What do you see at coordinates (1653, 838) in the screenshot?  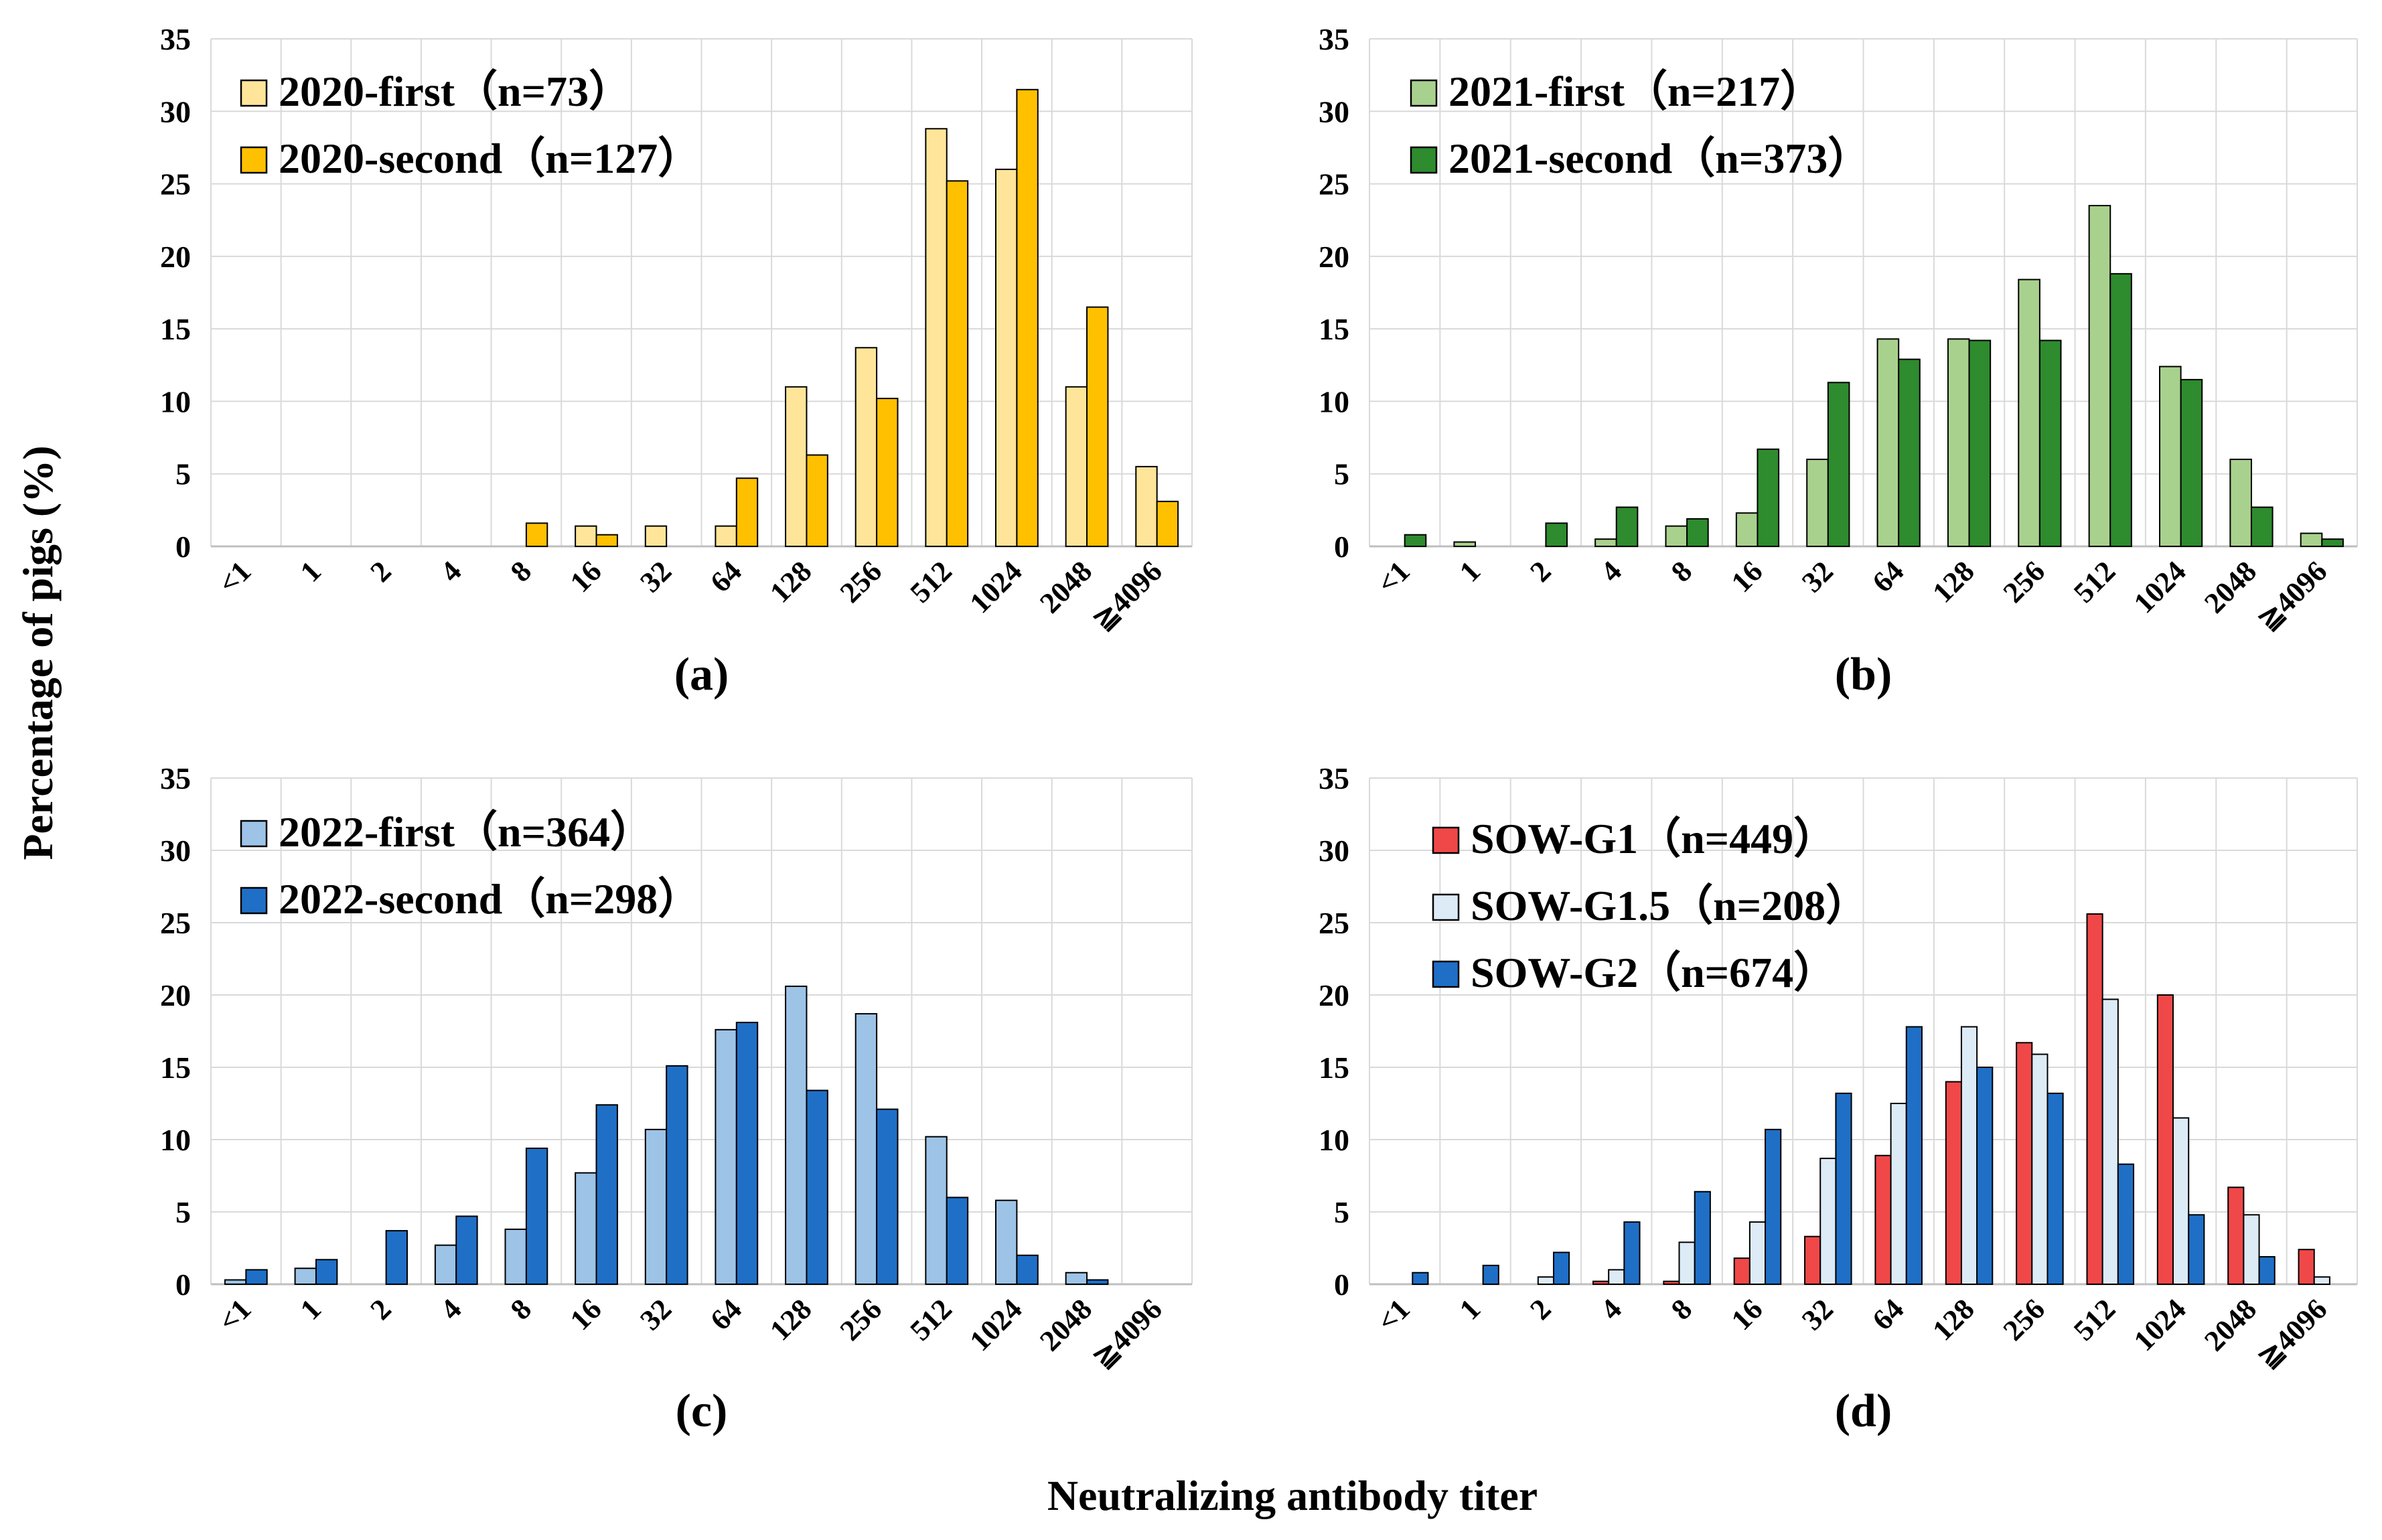 I see `legend-label-1: SOW-G1（n=449）` at bounding box center [1653, 838].